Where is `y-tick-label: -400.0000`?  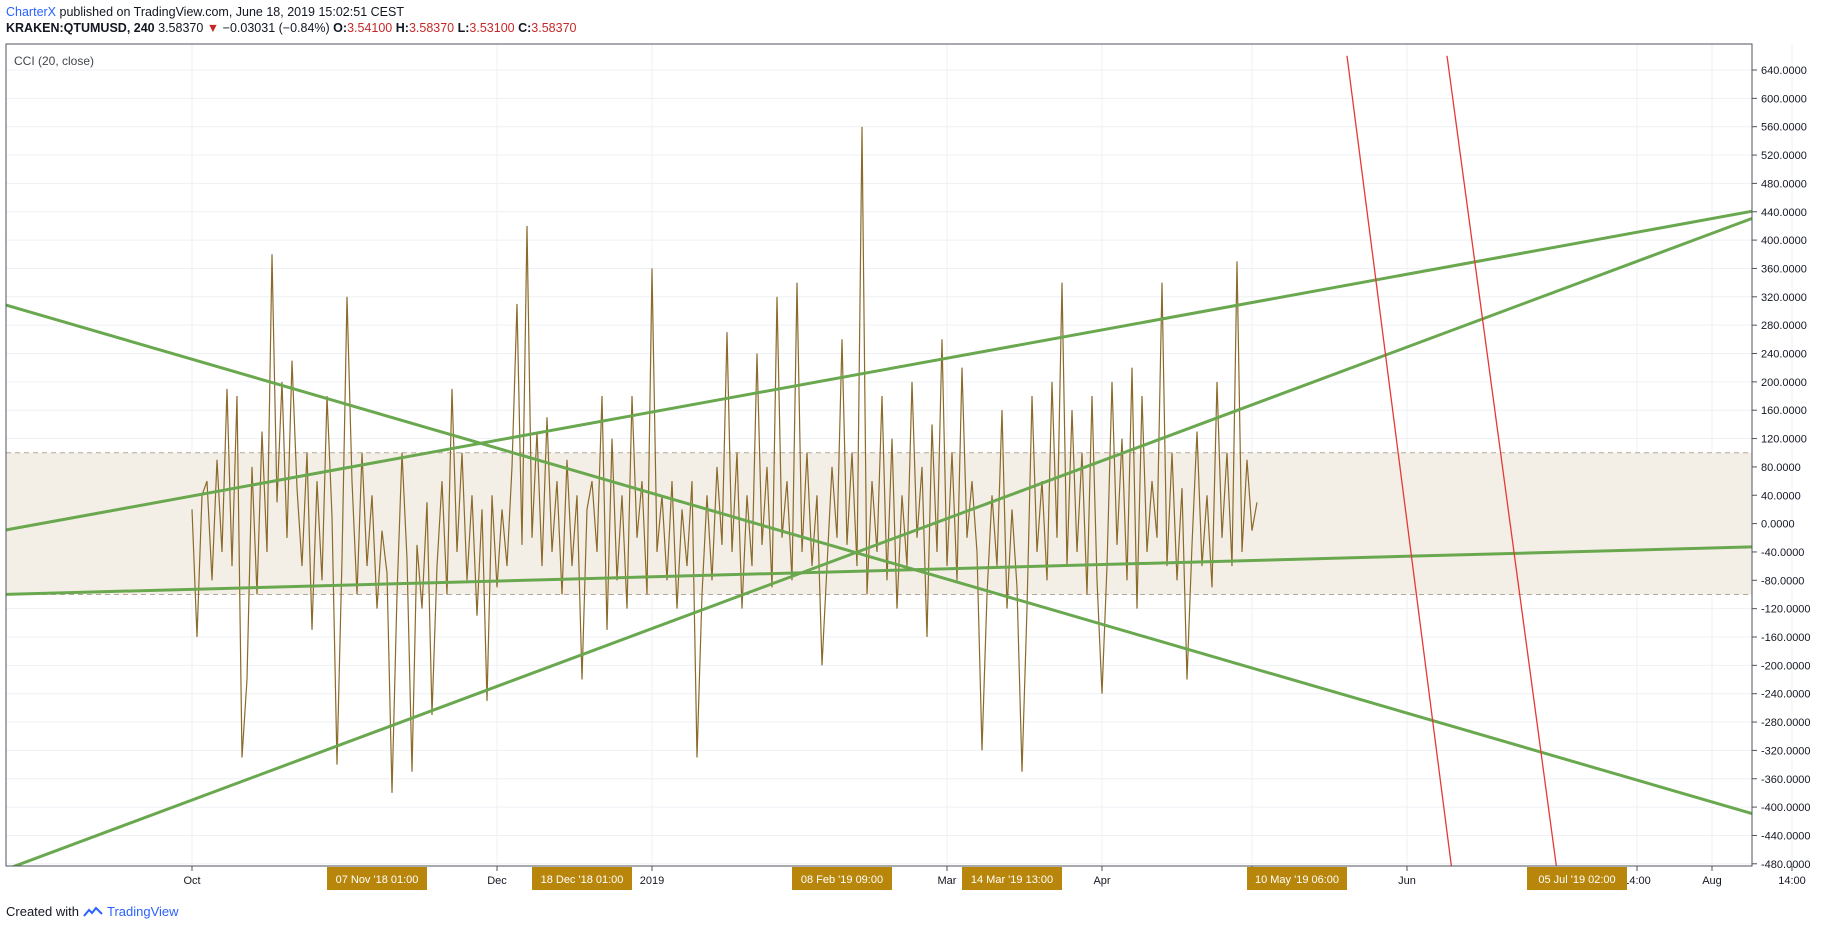 y-tick-label: -400.0000 is located at coordinates (1786, 808).